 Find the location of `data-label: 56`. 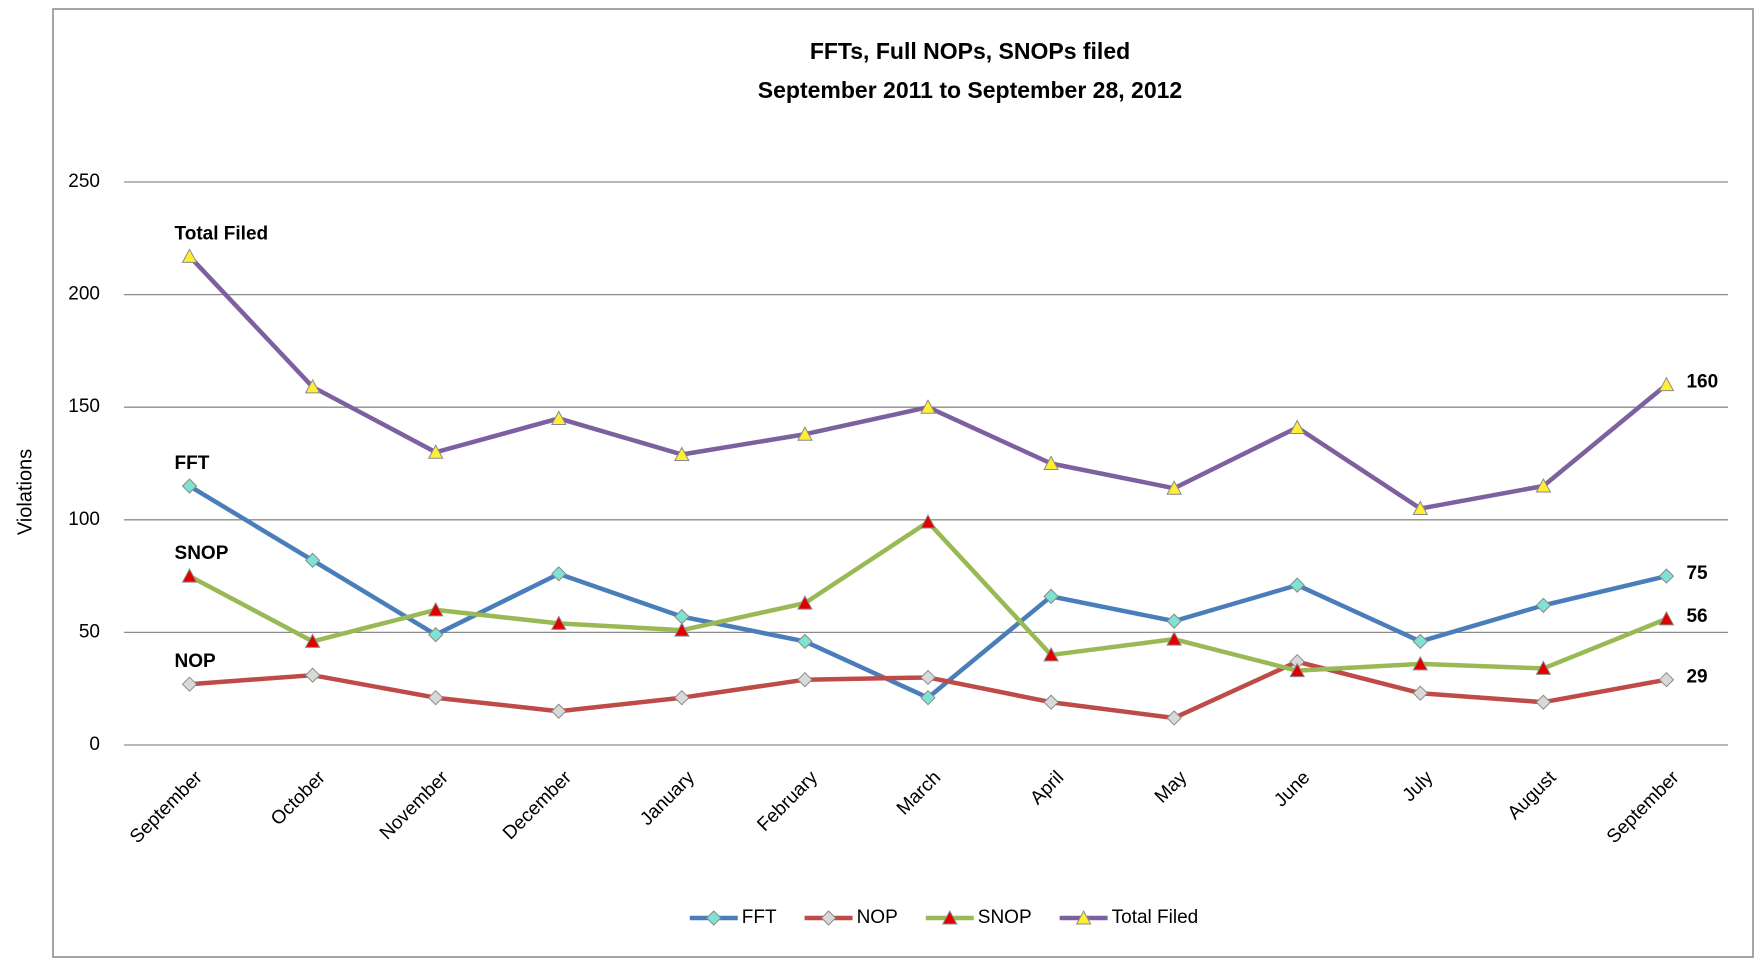

data-label: 56 is located at coordinates (1696, 616).